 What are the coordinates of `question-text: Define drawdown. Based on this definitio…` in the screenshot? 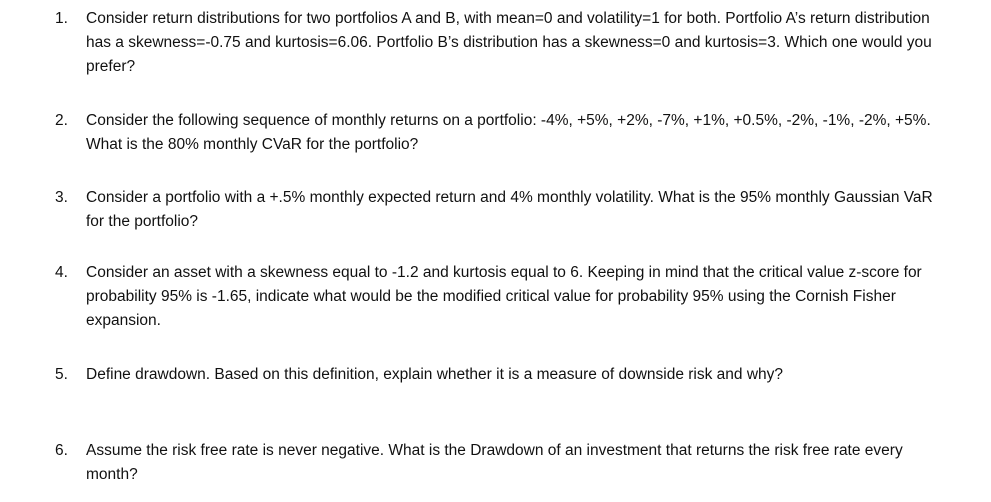 It's located at (435, 374).